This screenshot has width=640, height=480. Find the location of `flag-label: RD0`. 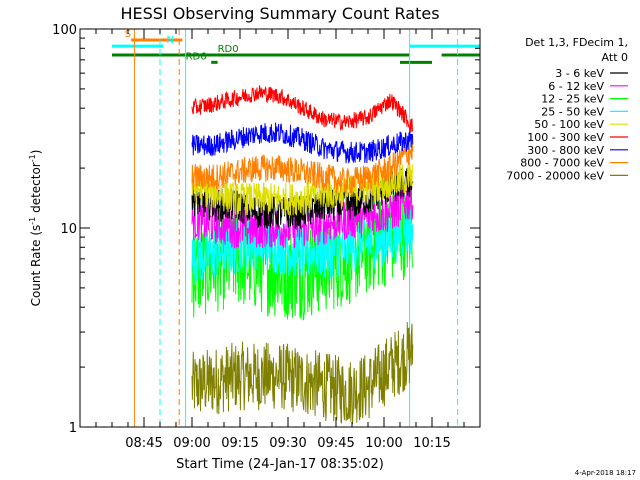

flag-label: RD0 is located at coordinates (228, 49).